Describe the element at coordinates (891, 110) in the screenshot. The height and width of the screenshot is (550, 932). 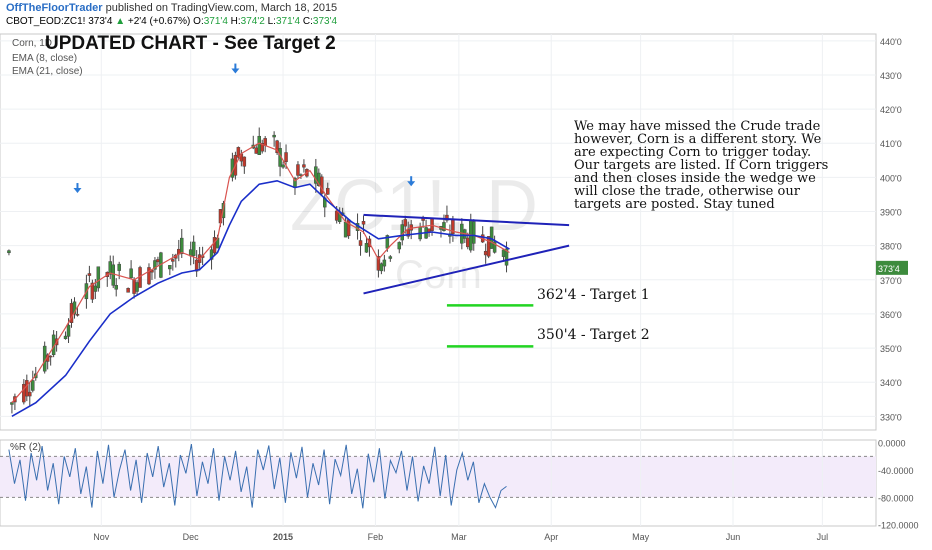
I see `price-tick-label: 420'0` at that location.